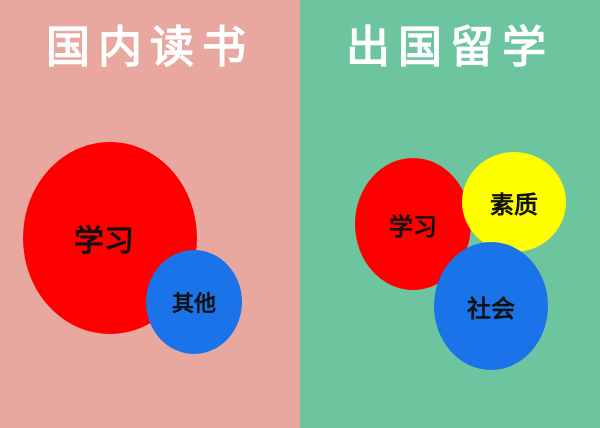 This screenshot has width=600, height=428. I want to click on other-circle-label: 其他, so click(193, 304).